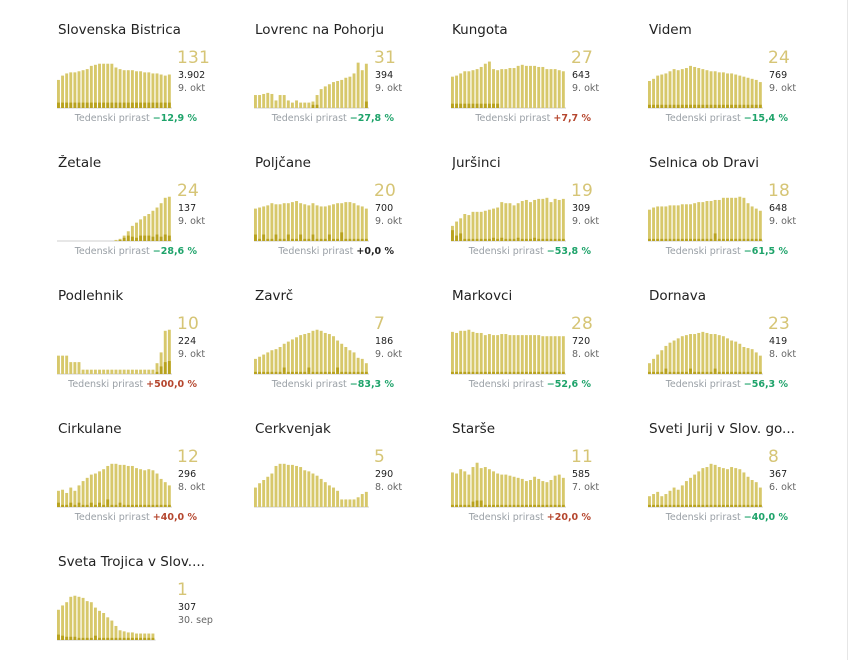 Image resolution: width=865 pixels, height=672 pixels. What do you see at coordinates (384, 474) in the screenshot?
I see `total-cases: 290` at bounding box center [384, 474].